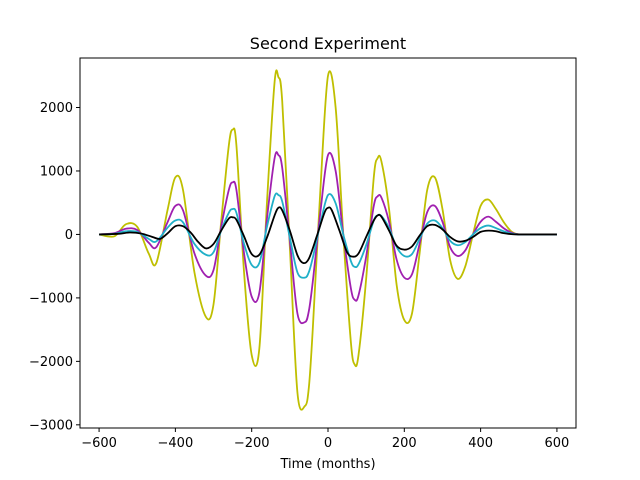  I want to click on x-axis-label: Time (months), so click(327, 464).